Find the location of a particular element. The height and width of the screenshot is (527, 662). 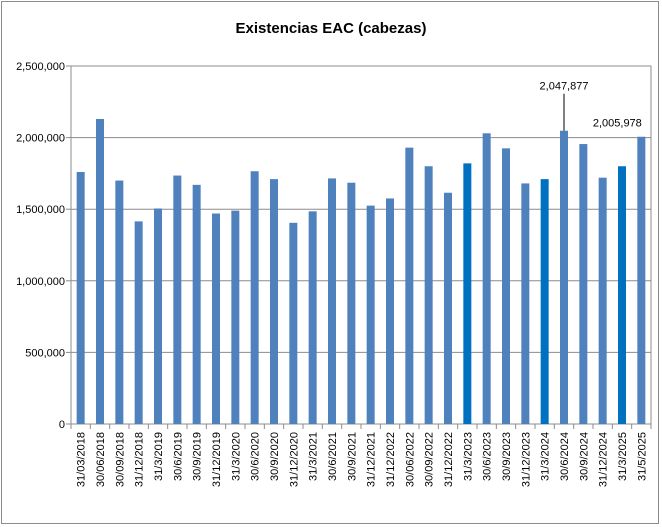

x-tick-label: 31/12/2021 is located at coordinates (372, 459).